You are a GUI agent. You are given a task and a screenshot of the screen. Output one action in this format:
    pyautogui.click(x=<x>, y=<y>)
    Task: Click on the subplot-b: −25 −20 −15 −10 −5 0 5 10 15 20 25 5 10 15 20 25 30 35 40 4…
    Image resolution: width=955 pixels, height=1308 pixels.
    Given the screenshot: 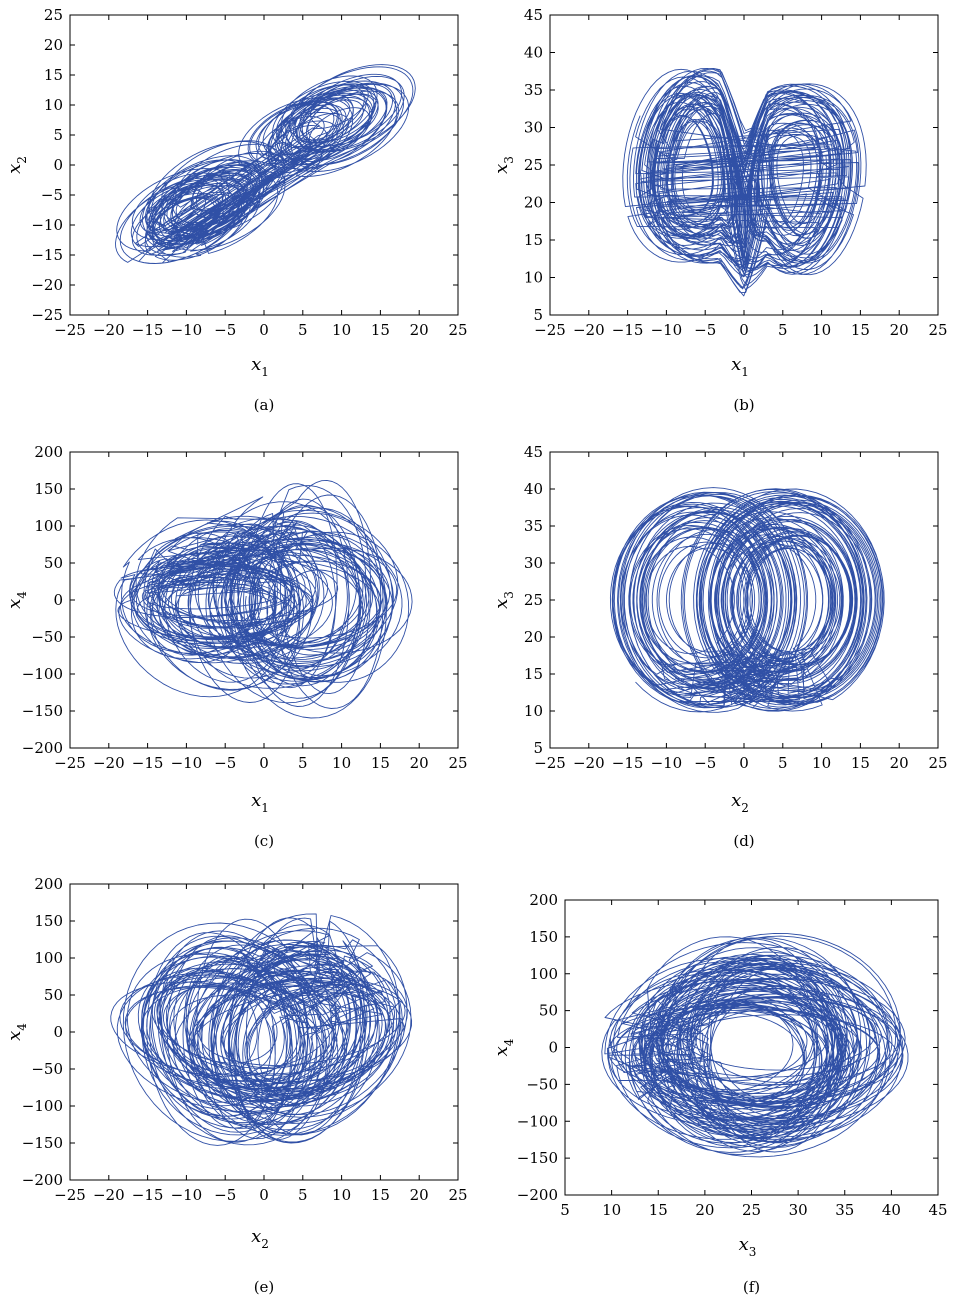 What is the action you would take?
    pyautogui.click(x=719, y=210)
    